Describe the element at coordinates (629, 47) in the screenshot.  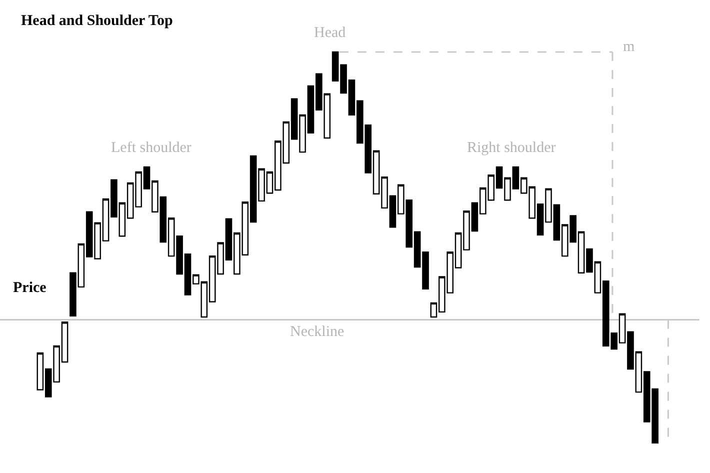
I see `annotation: m` at that location.